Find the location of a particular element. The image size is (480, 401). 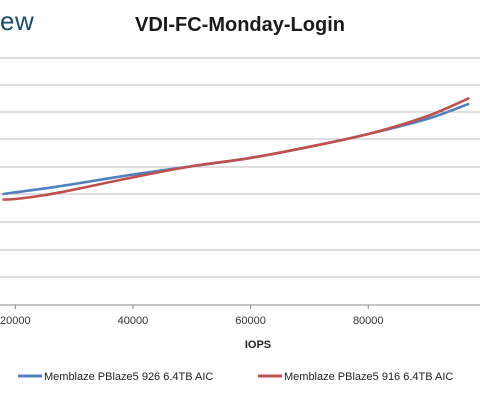

brand-logo-fragment: ew is located at coordinates (17, 21).